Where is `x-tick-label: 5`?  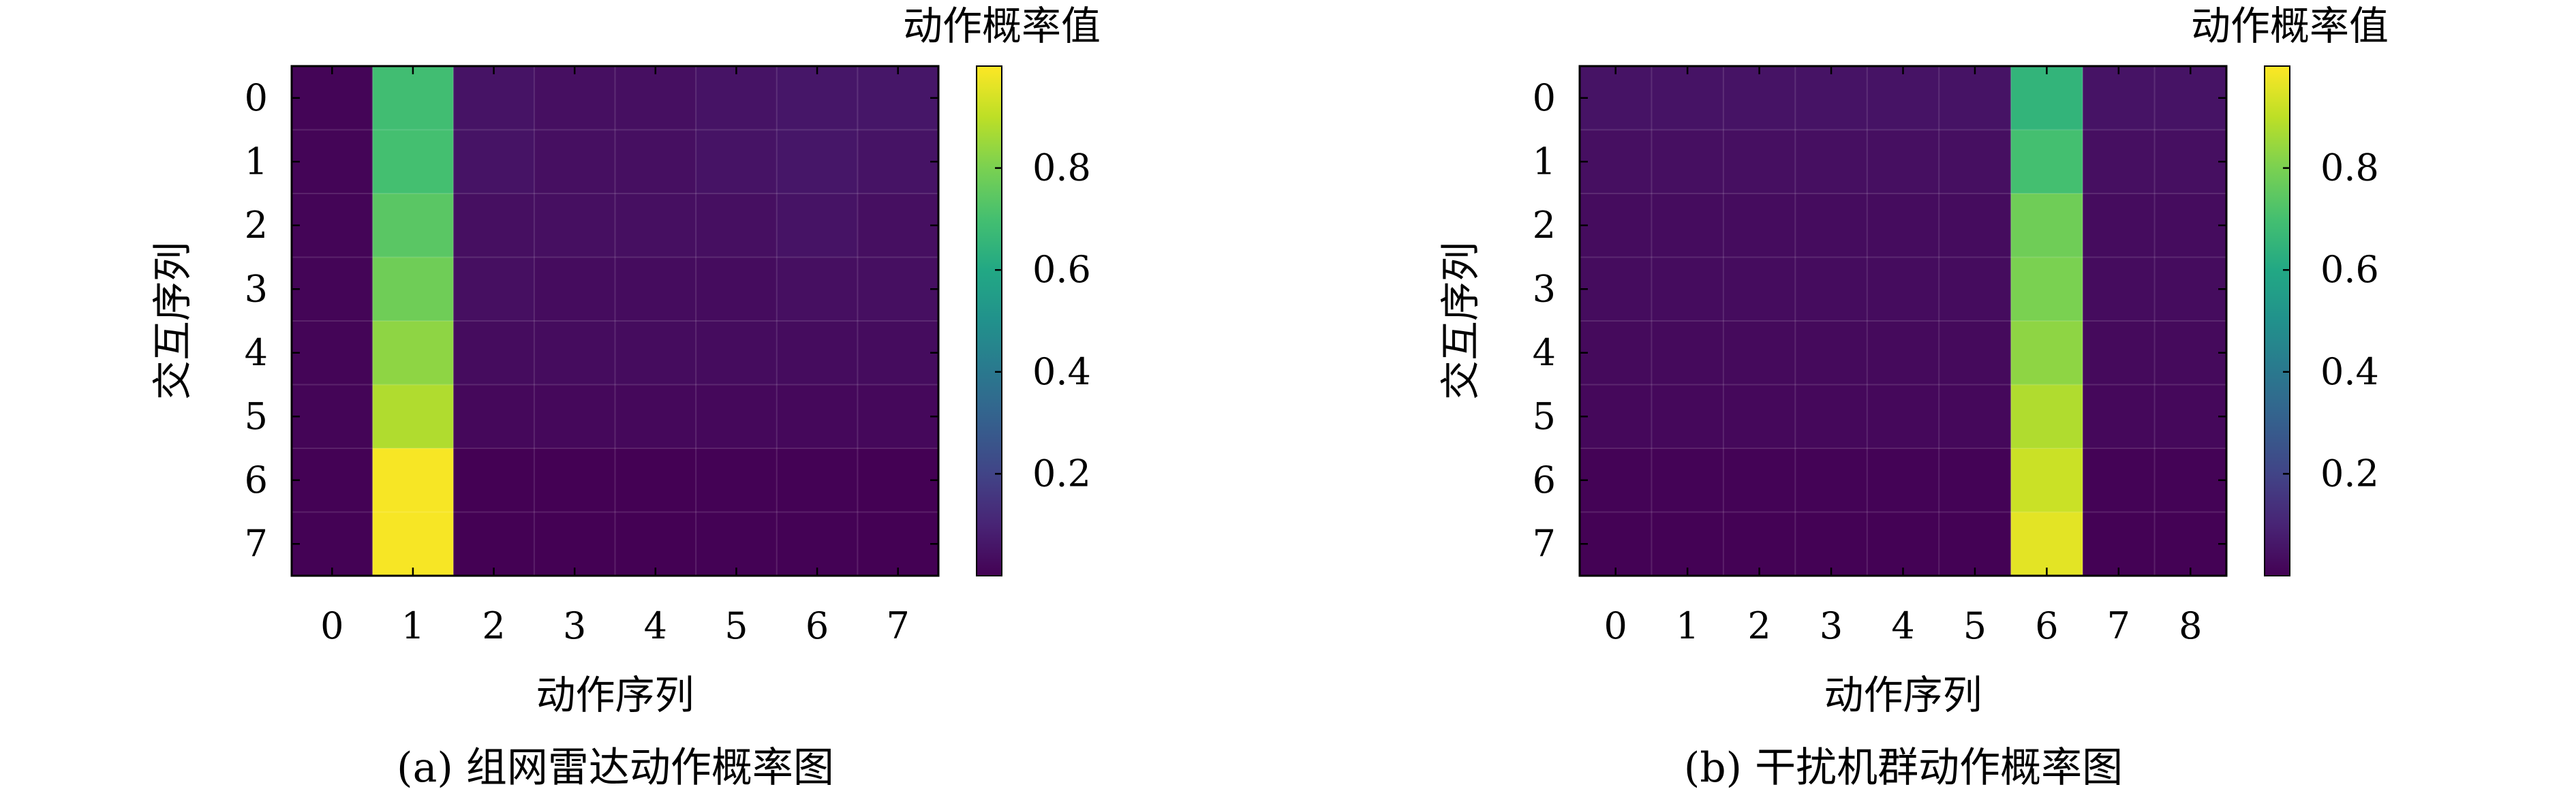
x-tick-label: 5 is located at coordinates (1975, 626).